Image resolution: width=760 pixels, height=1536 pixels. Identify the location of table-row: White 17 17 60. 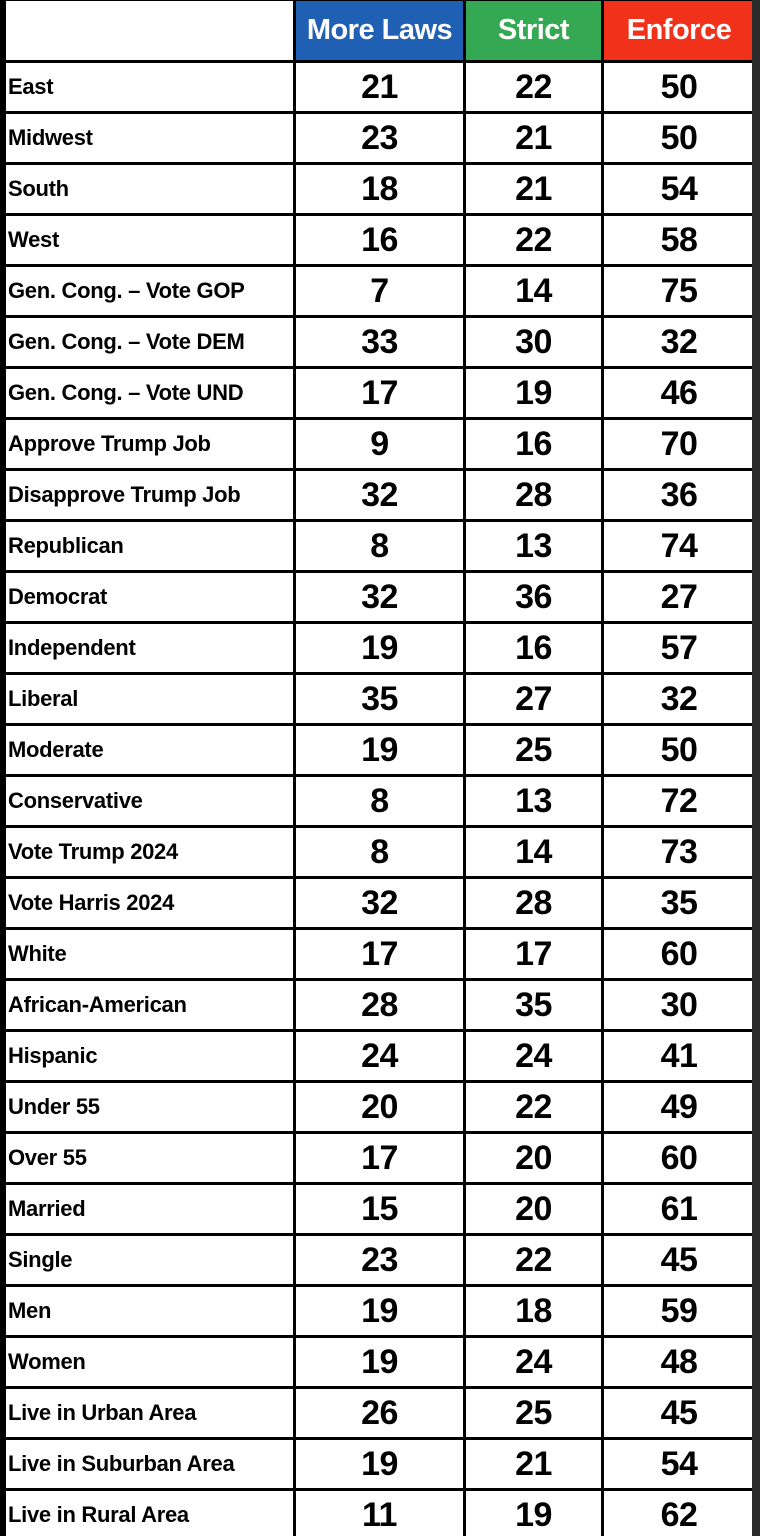
(377, 954).